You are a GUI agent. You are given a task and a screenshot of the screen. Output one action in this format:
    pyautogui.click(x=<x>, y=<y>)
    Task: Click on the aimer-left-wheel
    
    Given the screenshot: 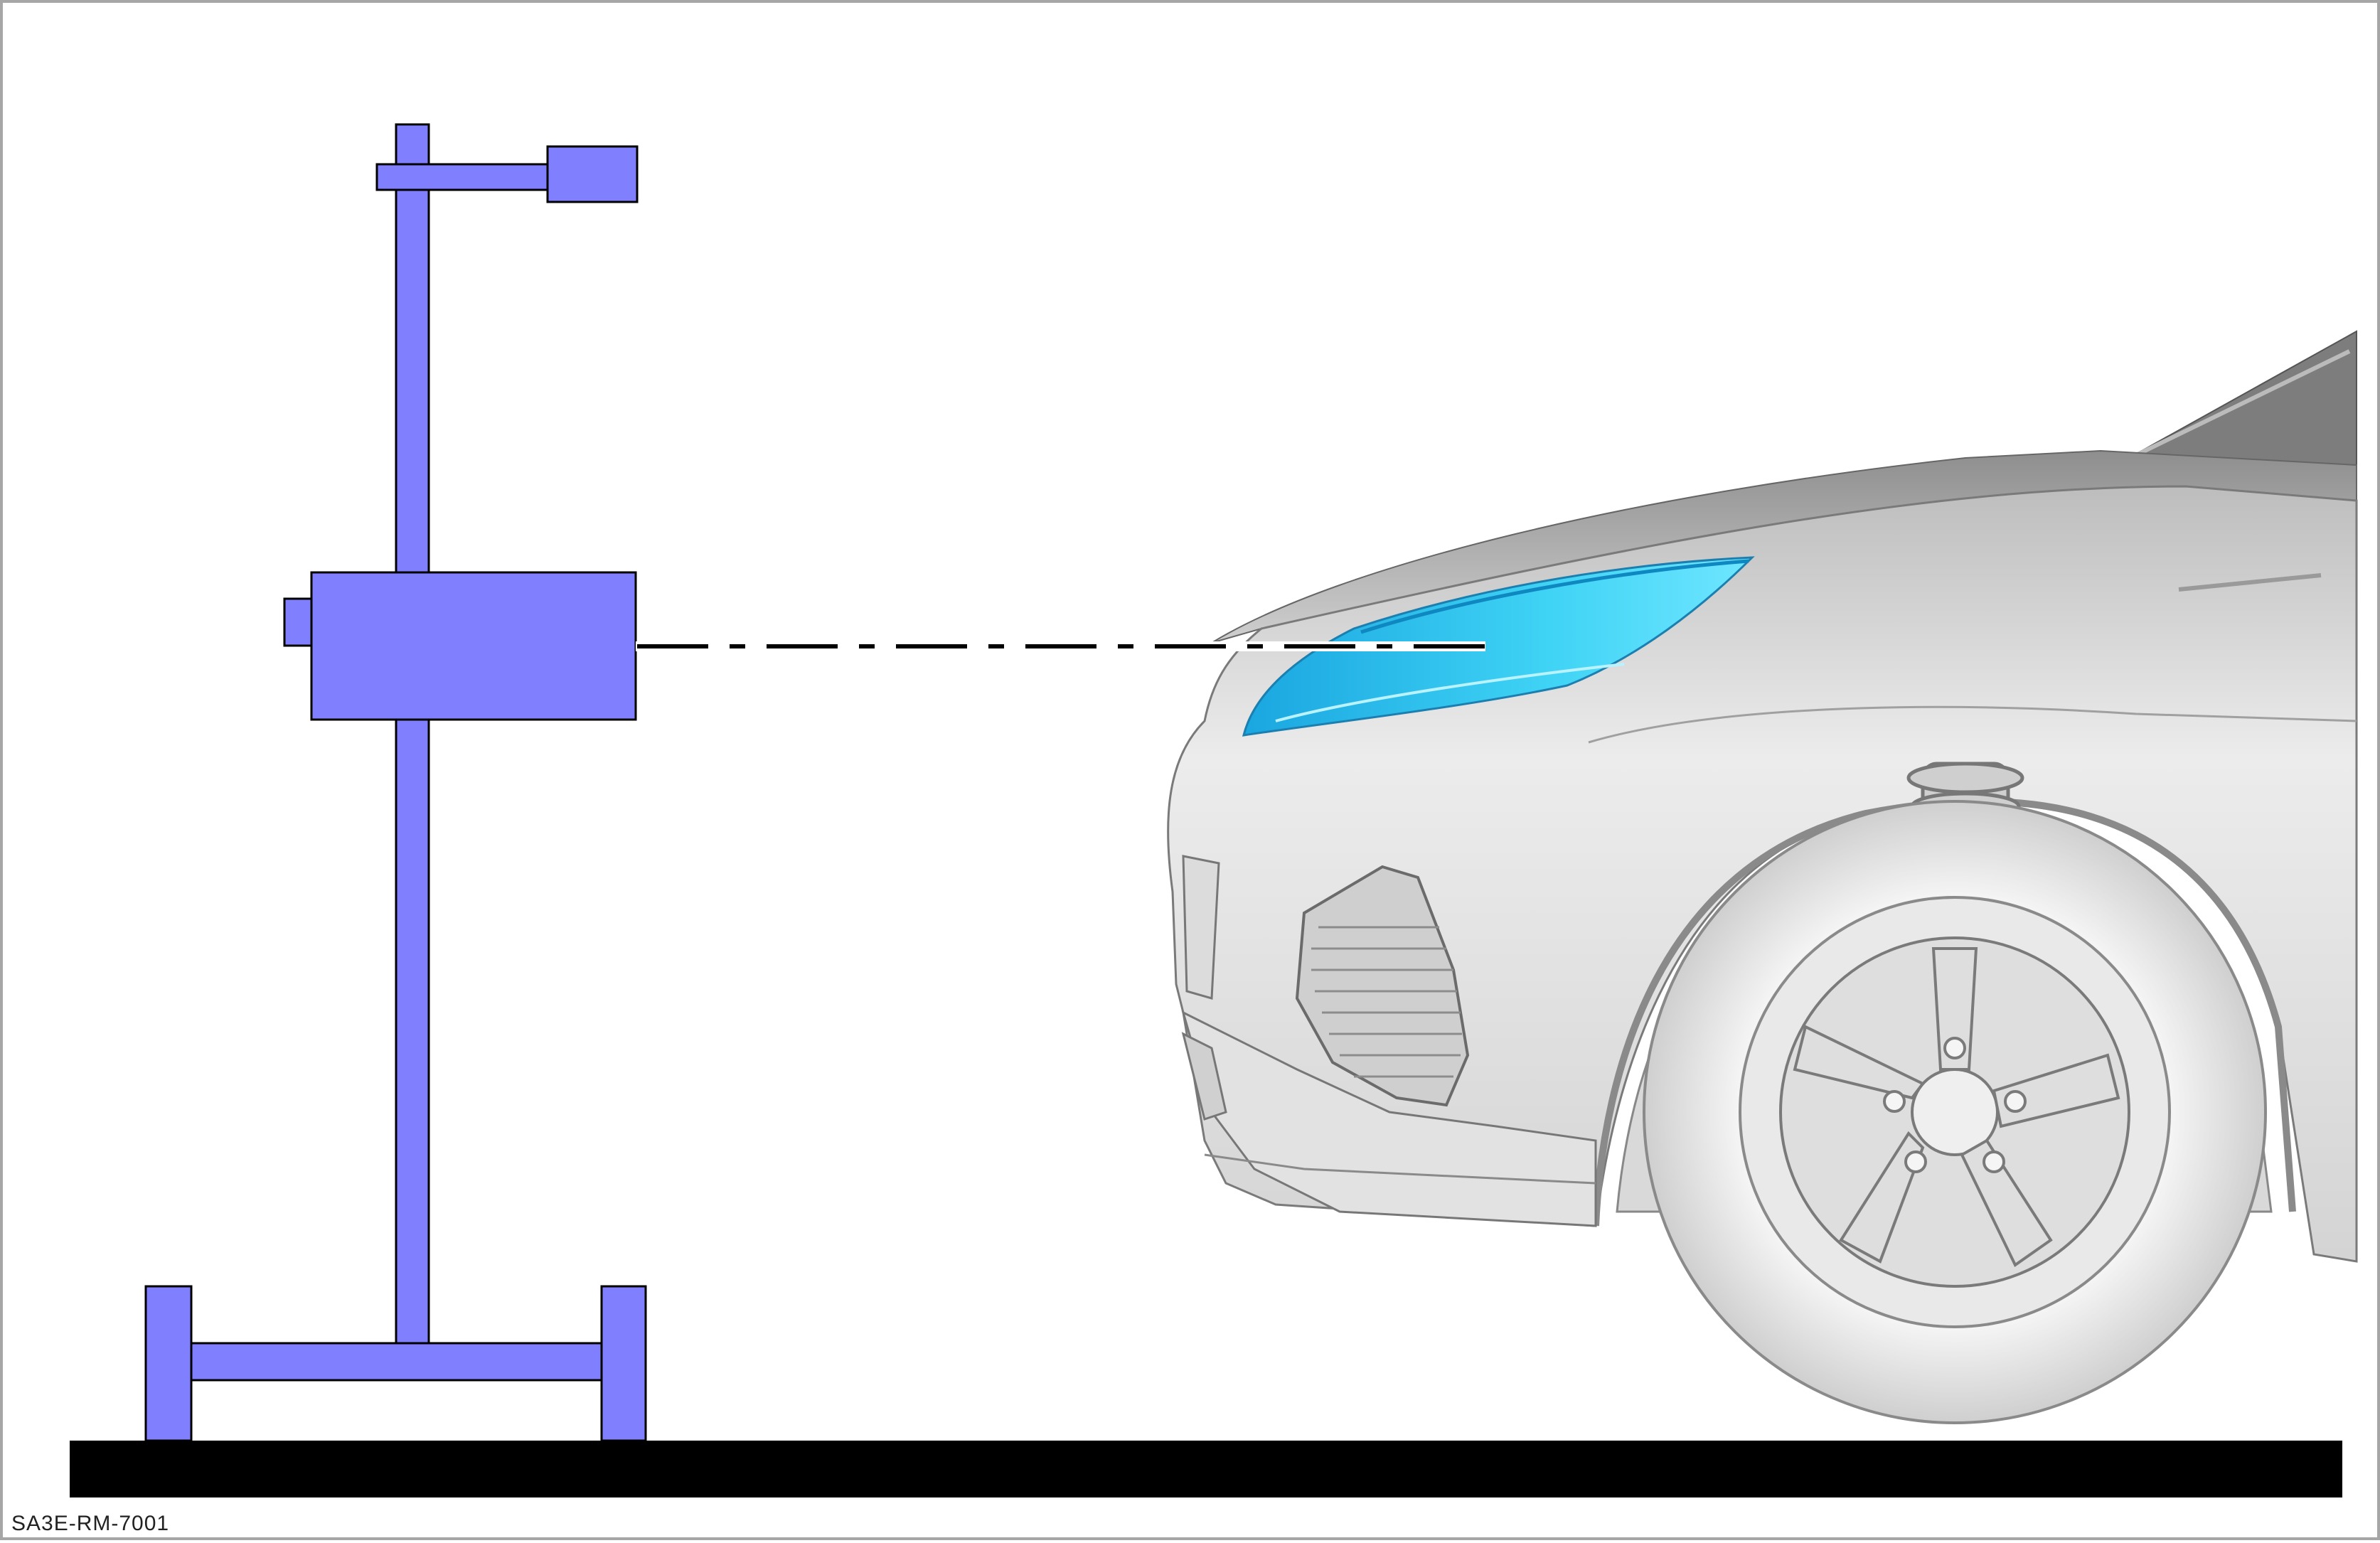 What is the action you would take?
    pyautogui.click(x=168, y=1363)
    